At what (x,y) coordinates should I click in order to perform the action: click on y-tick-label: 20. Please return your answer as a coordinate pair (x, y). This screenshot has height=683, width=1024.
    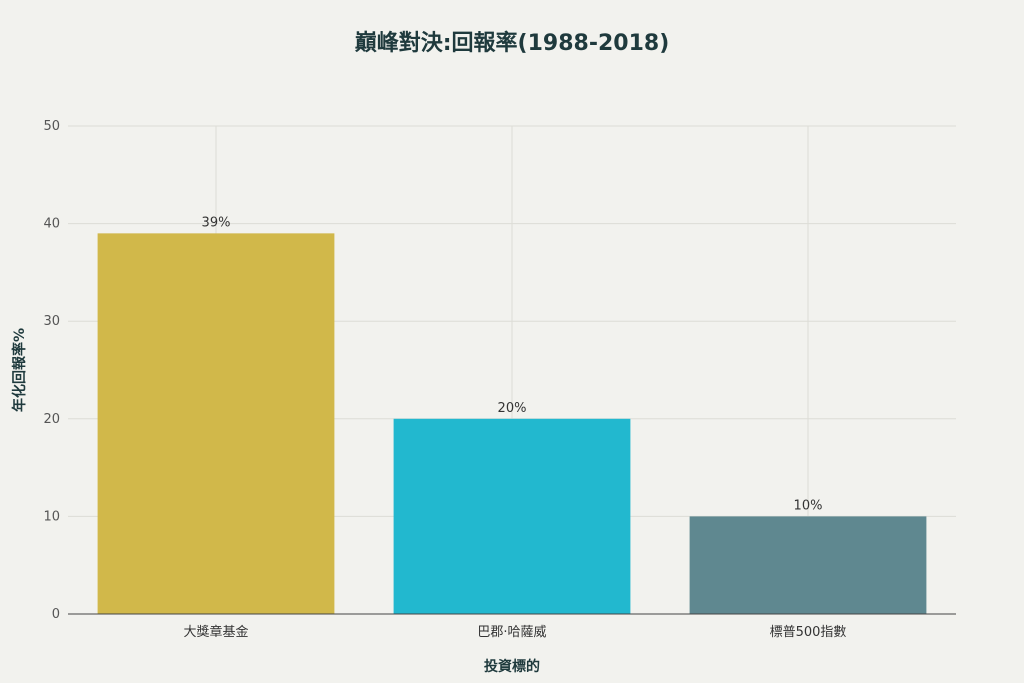
    Looking at the image, I should click on (51, 419).